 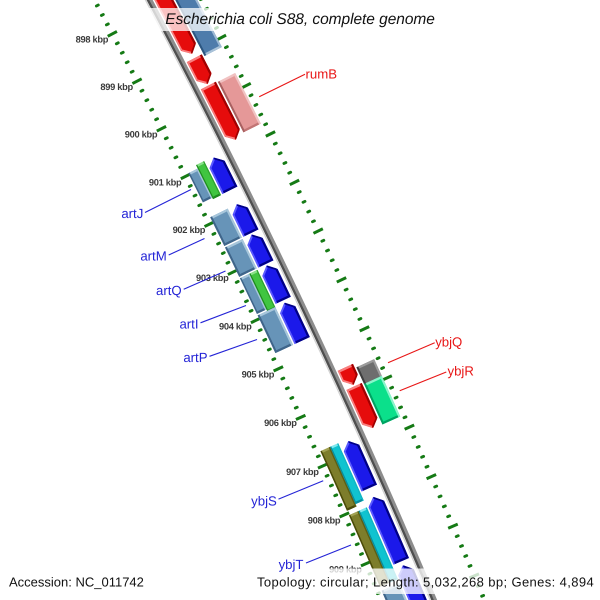 What do you see at coordinates (324, 521) in the screenshot?
I see `svg-text: 908 kbp` at bounding box center [324, 521].